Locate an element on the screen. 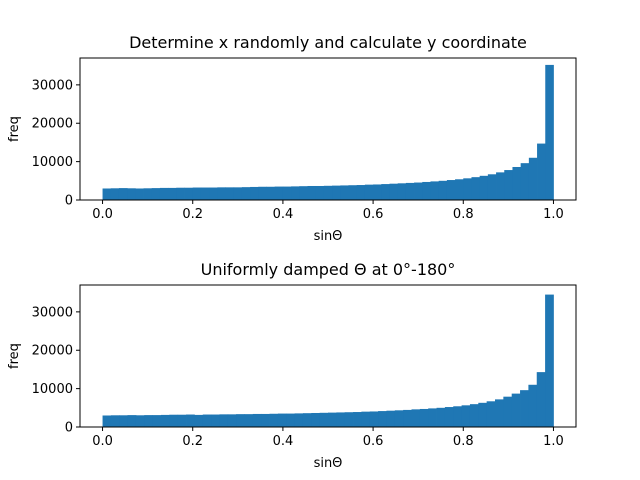  bottom-y-tick-label: 20000 is located at coordinates (52, 351).